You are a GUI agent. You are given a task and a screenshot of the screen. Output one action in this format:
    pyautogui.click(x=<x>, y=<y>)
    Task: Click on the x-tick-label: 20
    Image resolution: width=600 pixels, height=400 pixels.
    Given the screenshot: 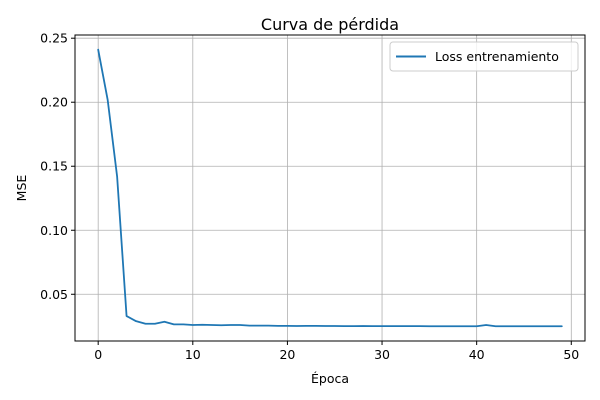 What is the action you would take?
    pyautogui.click(x=287, y=354)
    